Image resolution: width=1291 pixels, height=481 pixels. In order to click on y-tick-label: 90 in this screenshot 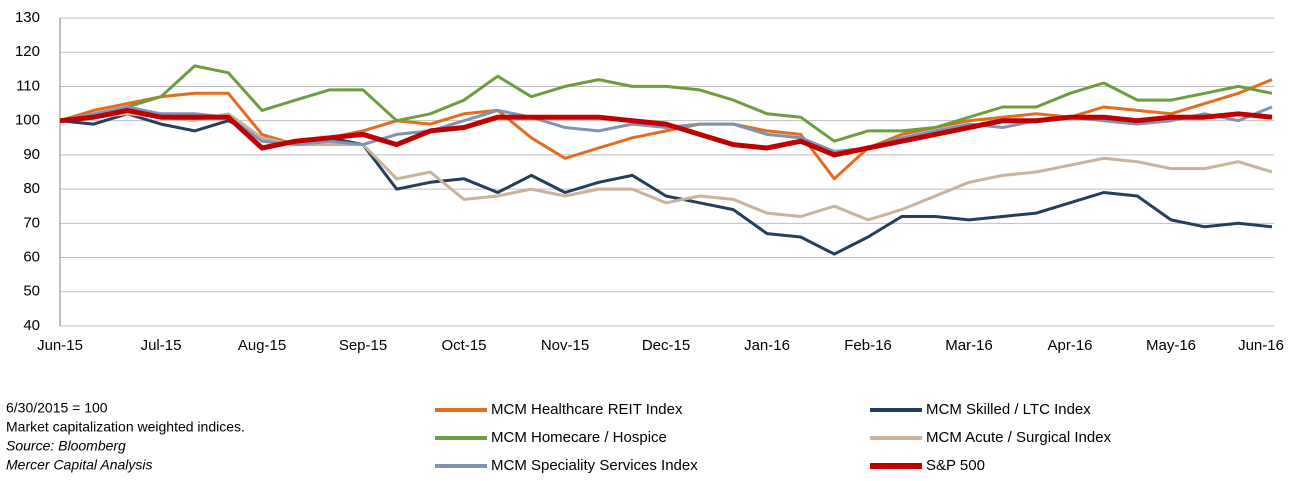, I will do `click(31, 154)`.